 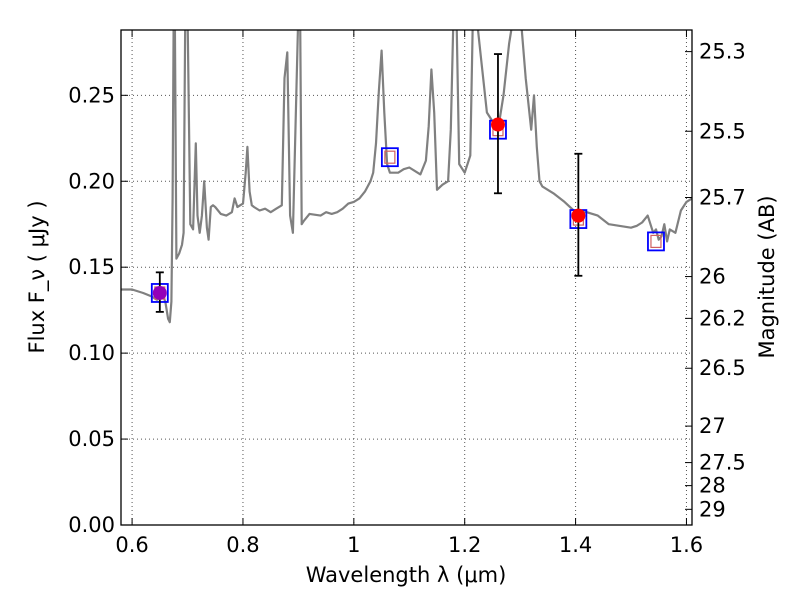 What do you see at coordinates (722, 197) in the screenshot?
I see `right-tick-label: 25.7` at bounding box center [722, 197].